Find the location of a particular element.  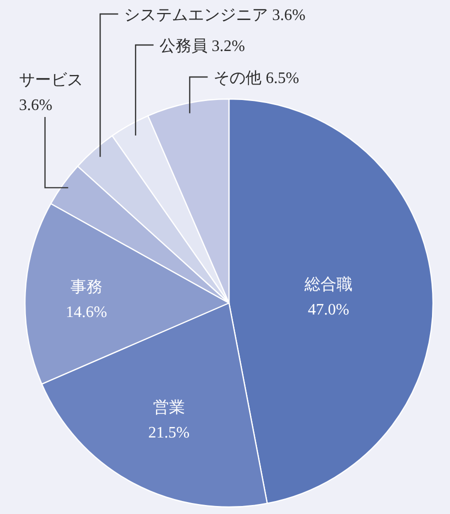

slice-label: サービス is located at coordinates (51, 80).